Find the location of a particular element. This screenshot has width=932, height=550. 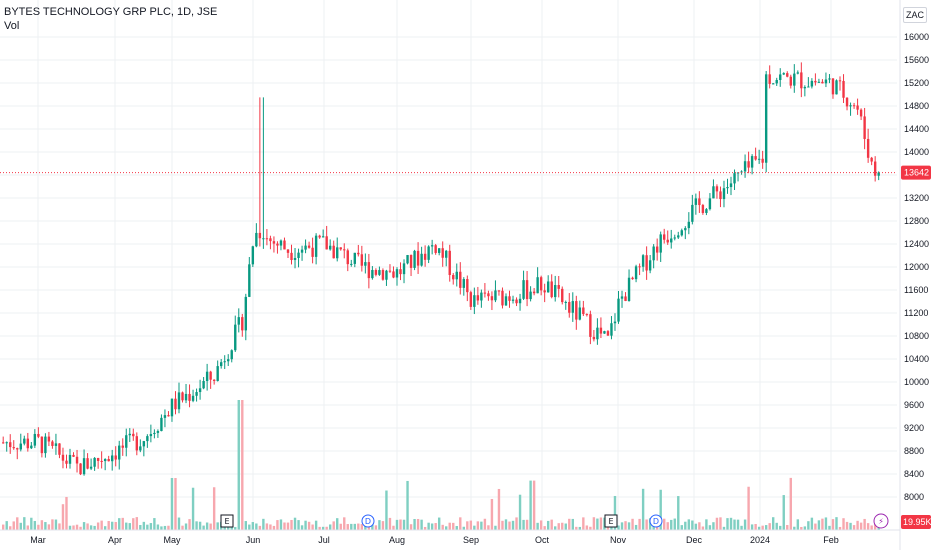

volume-value: 19.95K is located at coordinates (917, 522).